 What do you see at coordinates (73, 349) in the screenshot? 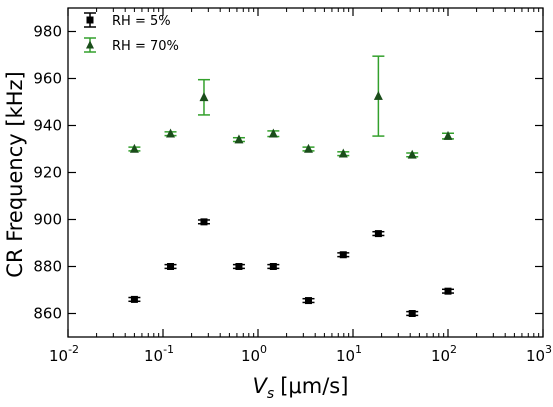
I see `x-tick-exponent: -2` at bounding box center [73, 349].